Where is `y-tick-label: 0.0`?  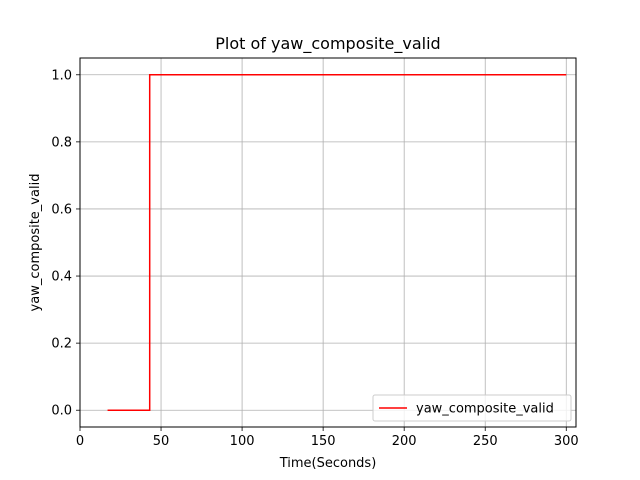 y-tick-label: 0.0 is located at coordinates (61, 411).